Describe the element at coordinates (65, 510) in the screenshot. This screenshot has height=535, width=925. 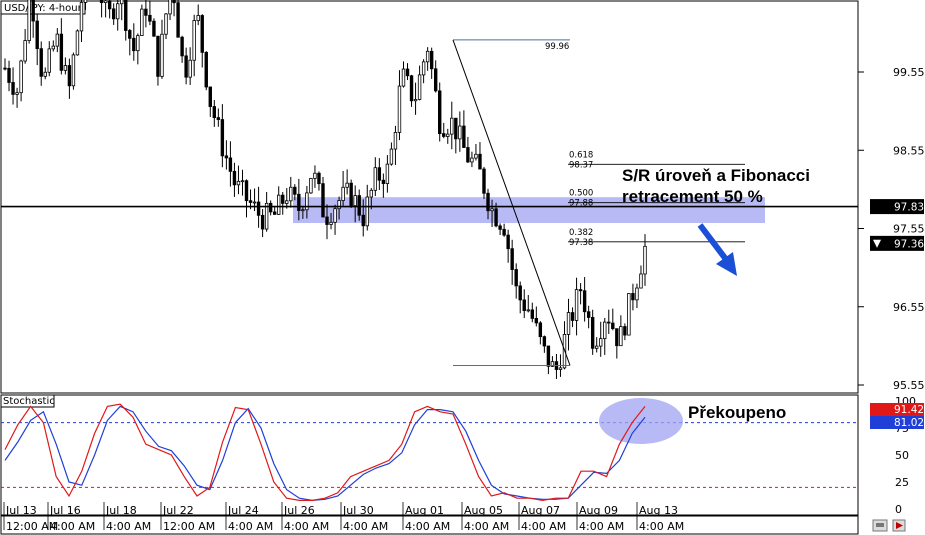
I see `date-tick: Jul 16` at that location.